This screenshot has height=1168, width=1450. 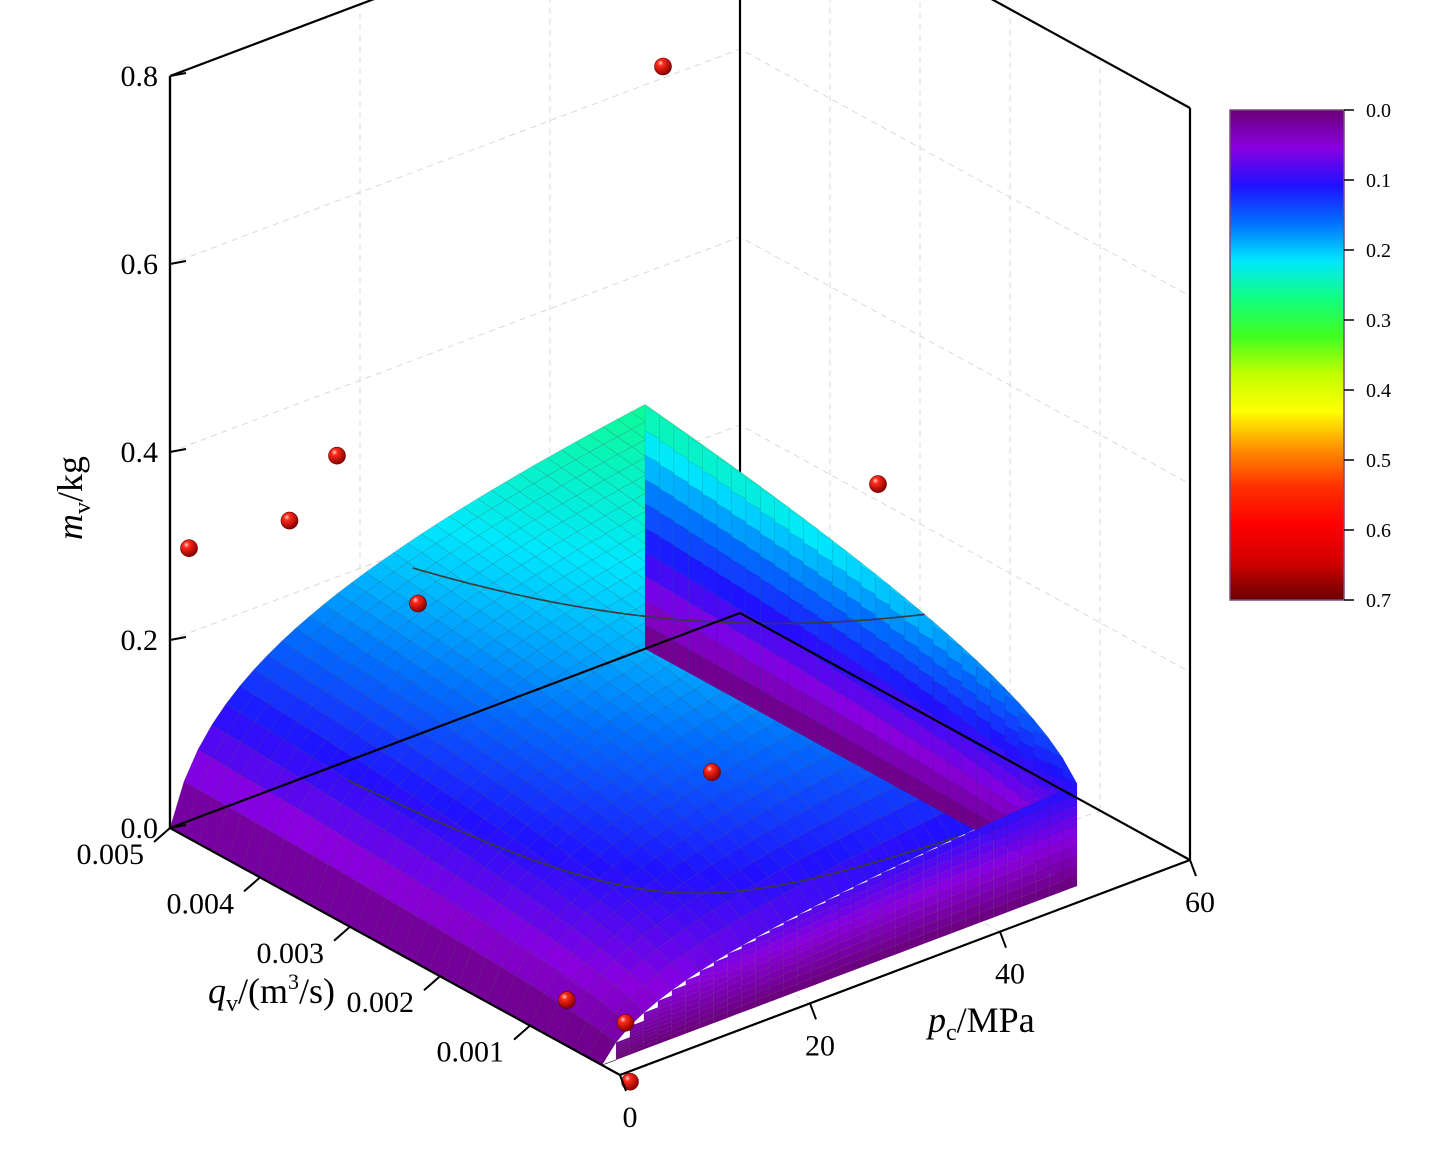 What do you see at coordinates (140, 76) in the screenshot?
I see `z-tick-label: 0.8` at bounding box center [140, 76].